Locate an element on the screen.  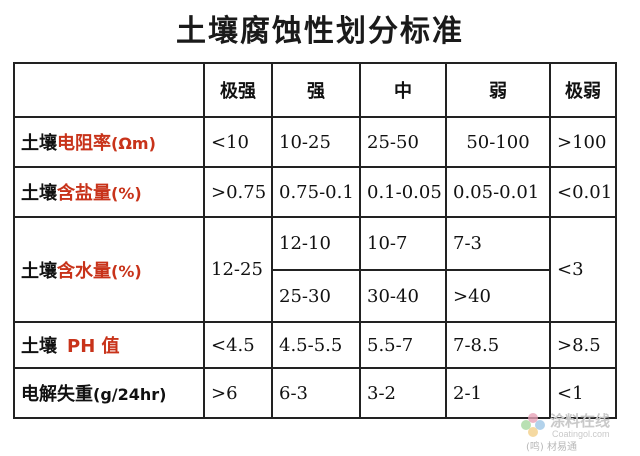
row-resistivity: 土壤电阻率(Ωm) <10 10-25 25-50 50-100 >100 is located at coordinates (315, 142).